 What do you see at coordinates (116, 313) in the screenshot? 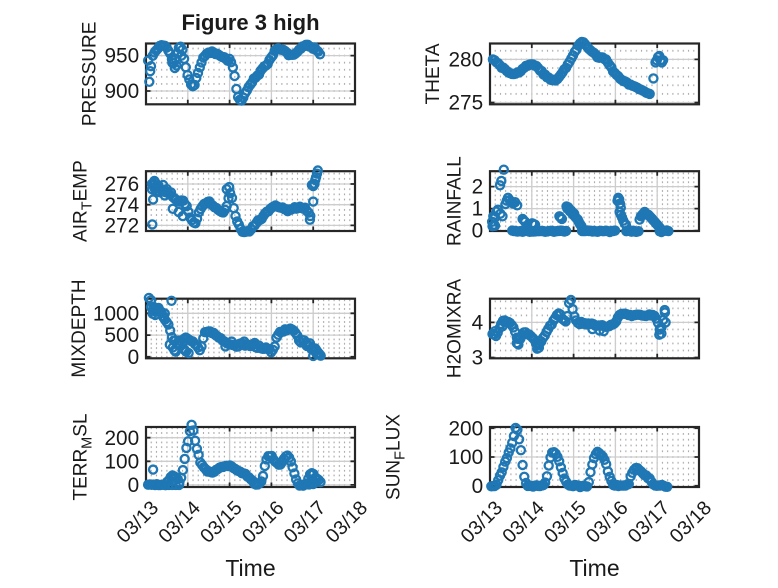
I see `svg-text: 1000` at bounding box center [116, 313].